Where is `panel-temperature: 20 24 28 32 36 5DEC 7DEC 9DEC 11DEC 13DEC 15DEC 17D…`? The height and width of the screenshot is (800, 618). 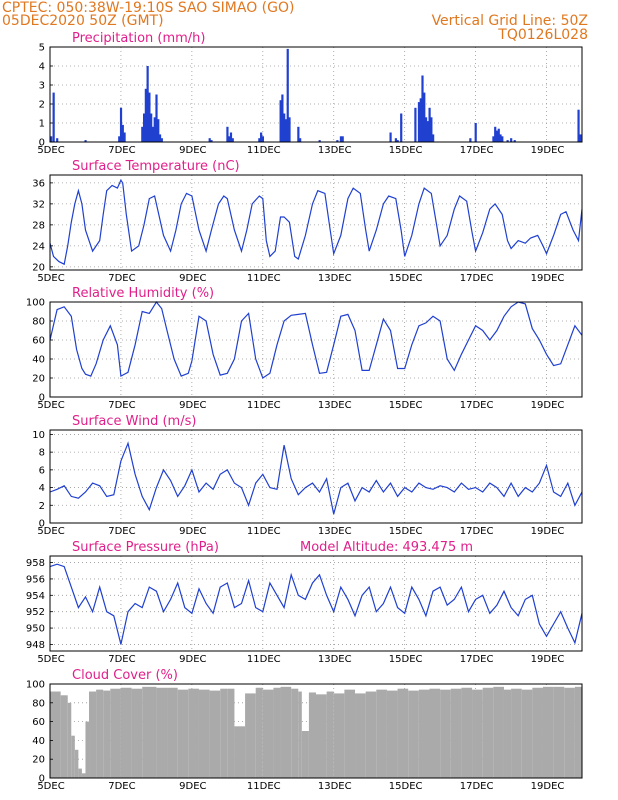 panel-temperature: 20 24 28 32 36 5DEC 7DEC 9DEC 11DEC 13DEC 15DEC 17D… is located at coordinates (307, 221).